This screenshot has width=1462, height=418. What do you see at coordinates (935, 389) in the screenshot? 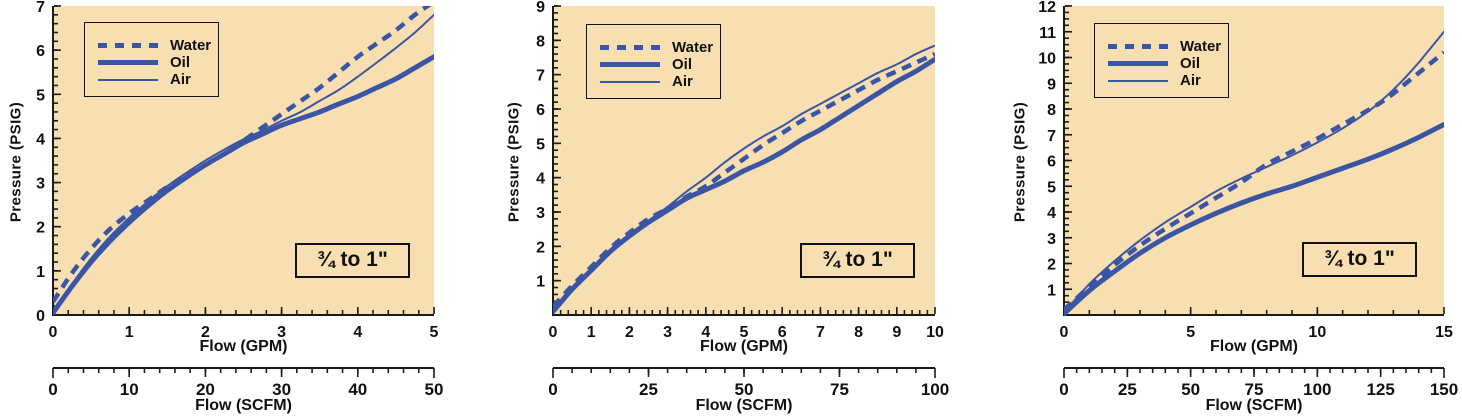
I see `scfm-tick-label: 100` at bounding box center [935, 389].